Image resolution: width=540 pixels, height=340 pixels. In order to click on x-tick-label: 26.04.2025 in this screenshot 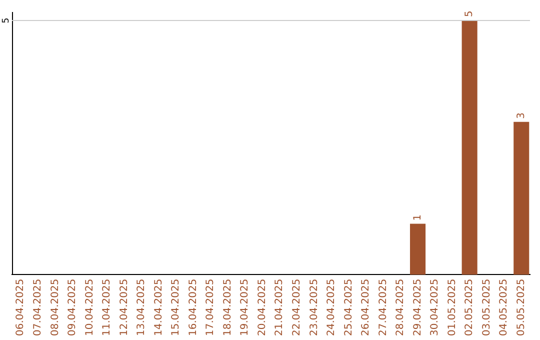, I will do `click(366, 307)`.